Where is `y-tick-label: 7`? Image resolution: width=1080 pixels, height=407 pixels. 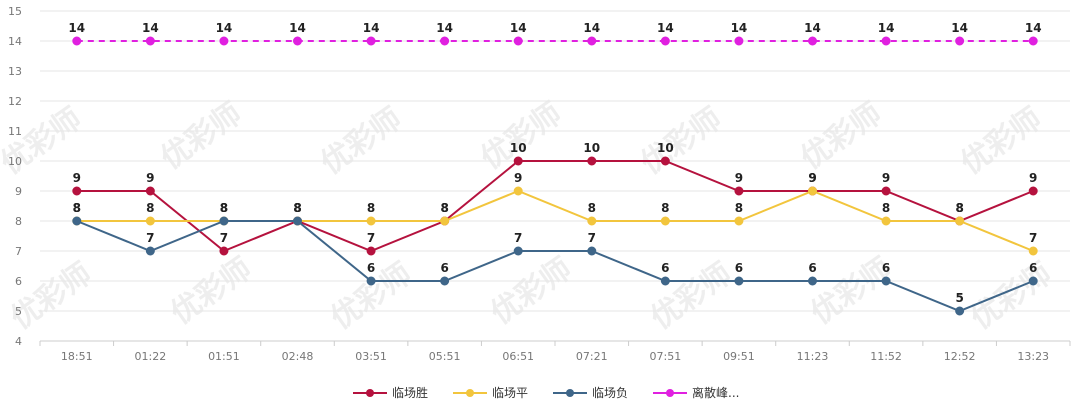
y-tick-label: 7 is located at coordinates (18, 251).